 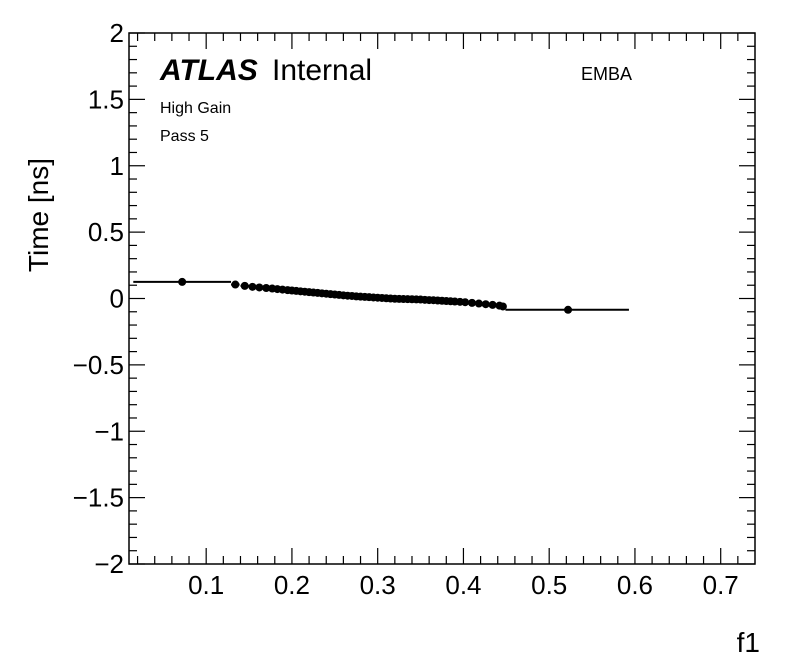 I want to click on x-tick-label: 0.3, so click(x=378, y=585).